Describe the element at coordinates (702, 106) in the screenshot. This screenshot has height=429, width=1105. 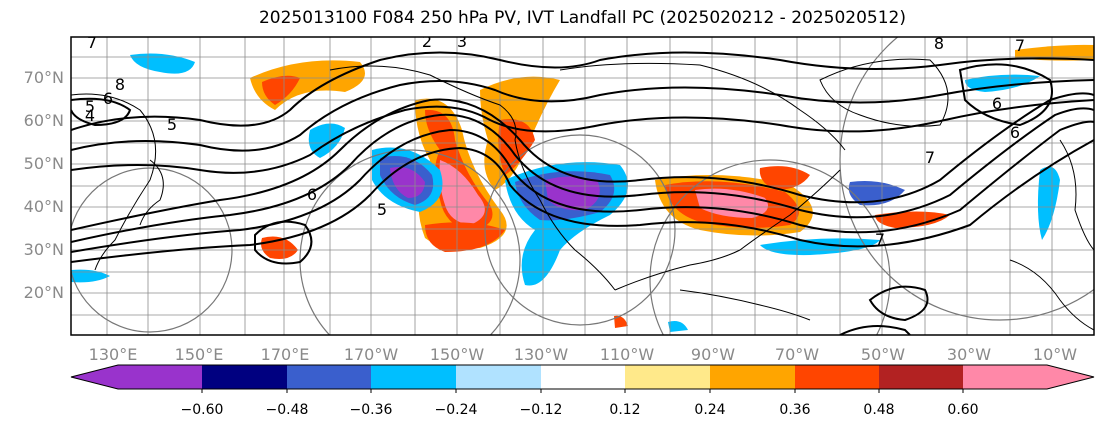
I see `coast-canada` at that location.